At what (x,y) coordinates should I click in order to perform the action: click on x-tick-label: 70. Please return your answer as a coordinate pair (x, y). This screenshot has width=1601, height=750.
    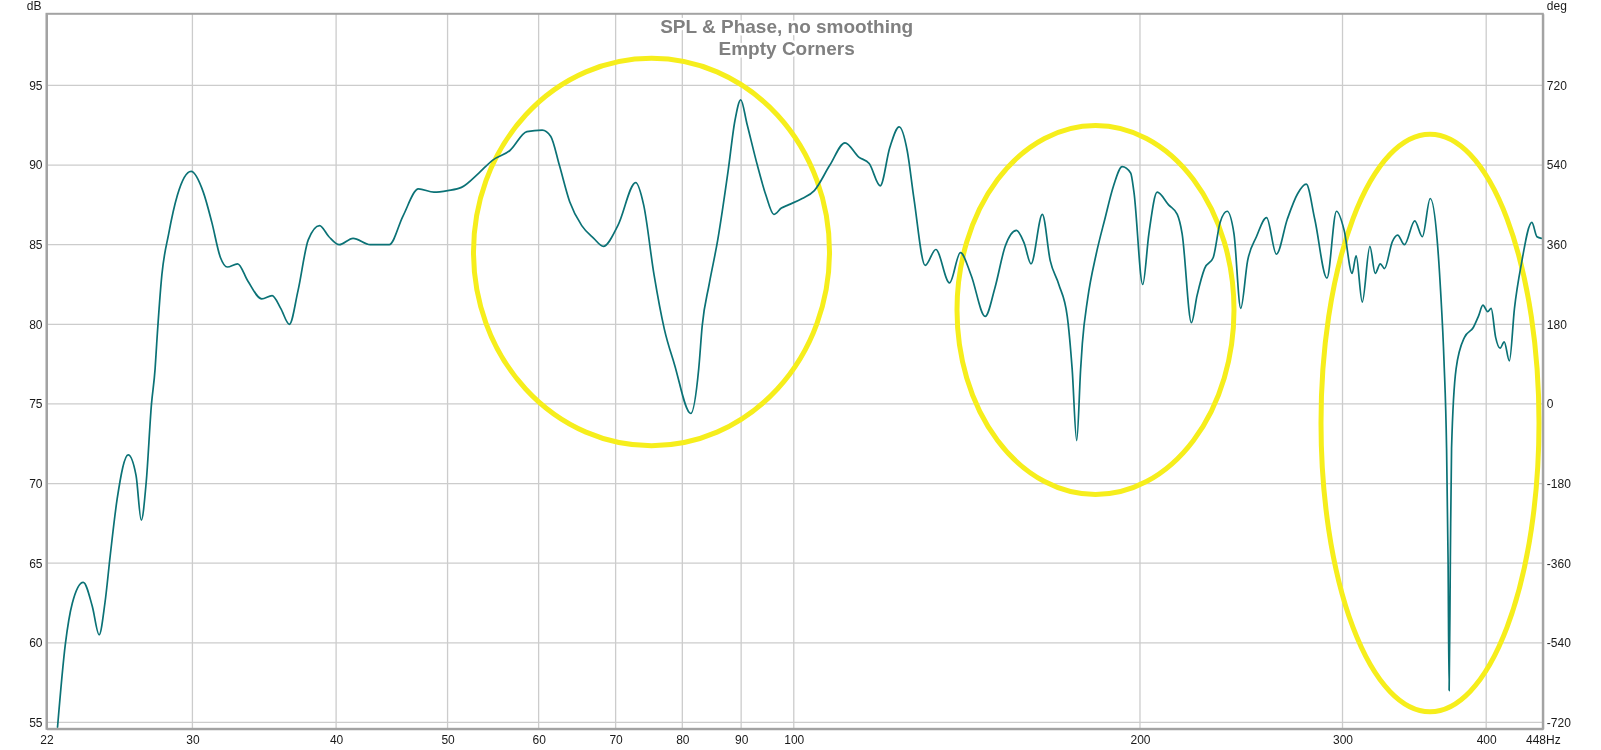
    Looking at the image, I should click on (616, 740).